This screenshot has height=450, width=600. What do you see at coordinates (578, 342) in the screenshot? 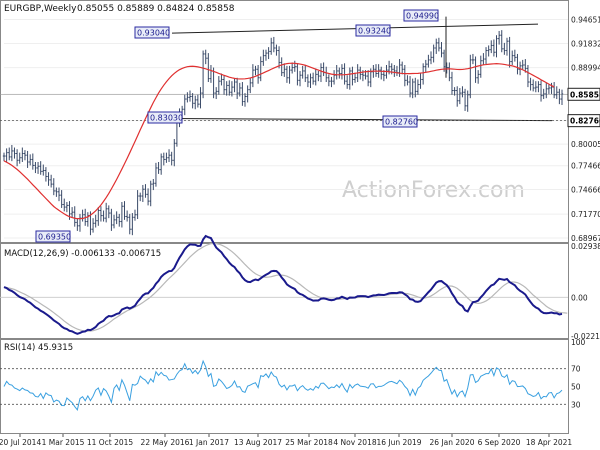
I see `rsi-tick-label: 100` at bounding box center [578, 342].